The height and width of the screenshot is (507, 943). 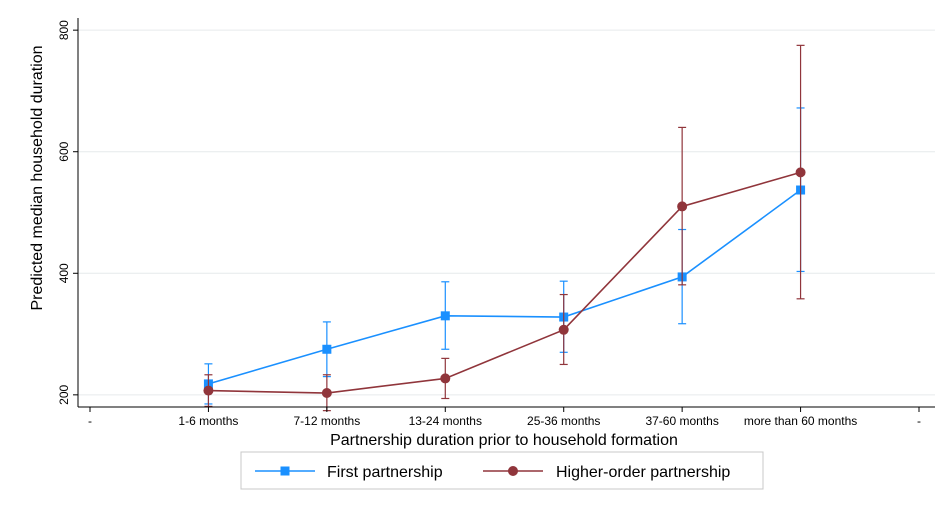 What do you see at coordinates (643, 472) in the screenshot?
I see `legend-label-higher-order-partnership: Higher-order partnership` at bounding box center [643, 472].